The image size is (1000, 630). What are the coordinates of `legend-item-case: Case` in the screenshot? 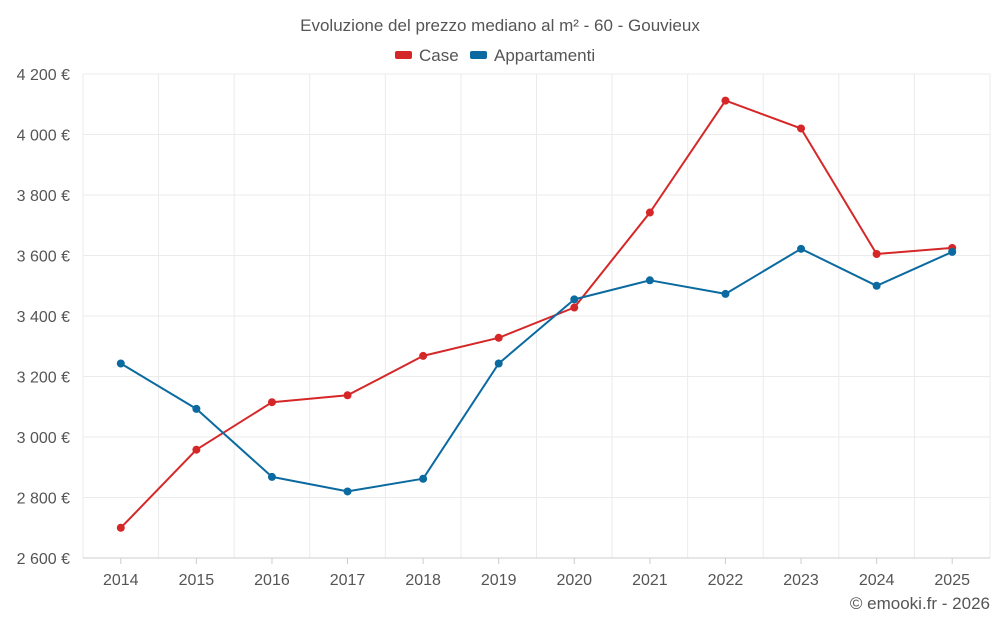 It's located at (427, 55).